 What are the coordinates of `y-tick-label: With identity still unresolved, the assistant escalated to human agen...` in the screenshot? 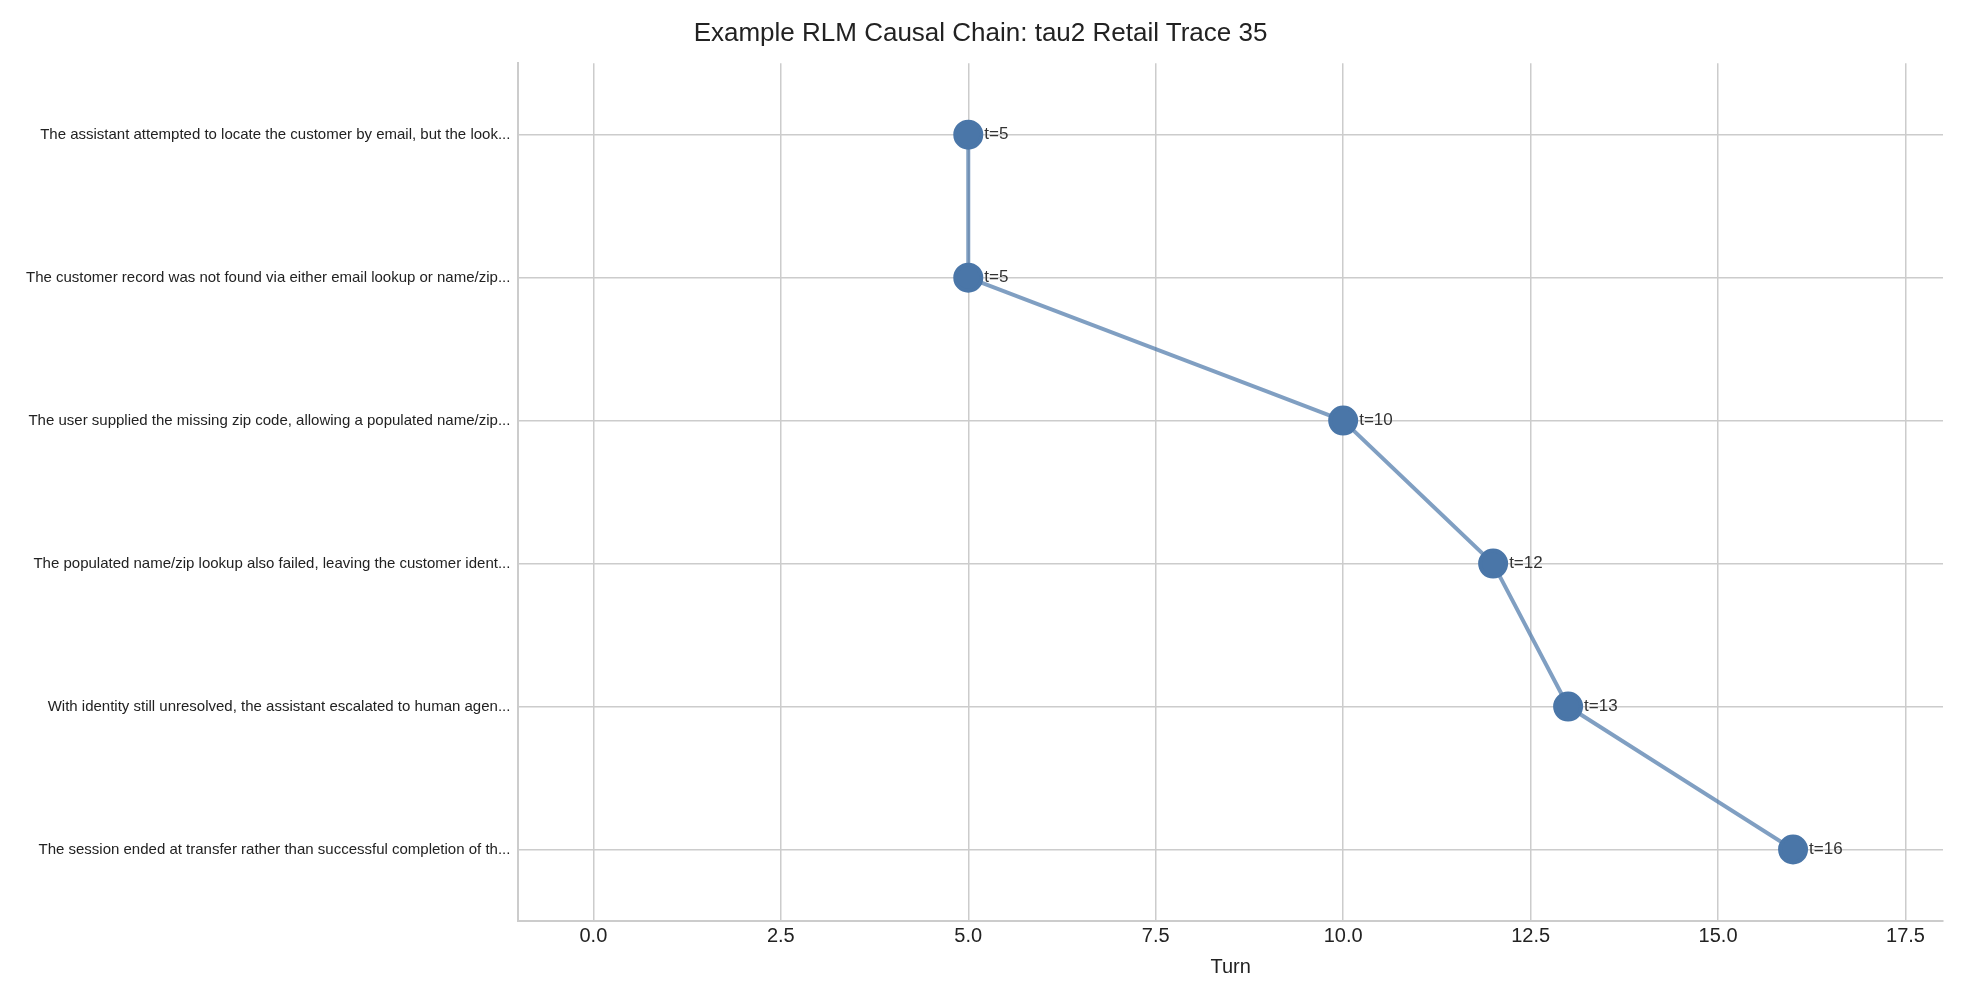 It's located at (279, 705).